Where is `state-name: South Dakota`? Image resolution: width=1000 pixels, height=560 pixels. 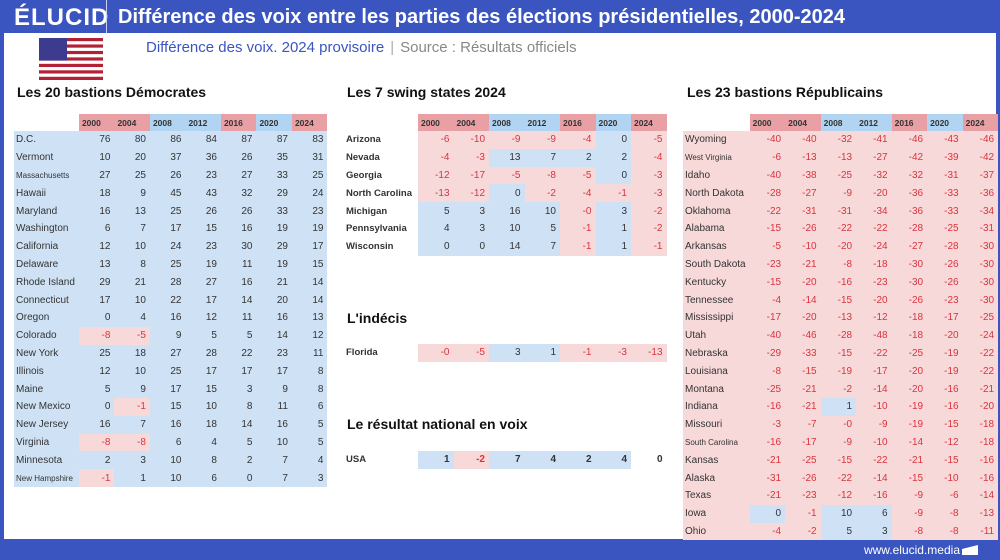
state-name: South Dakota is located at coordinates (716, 264).